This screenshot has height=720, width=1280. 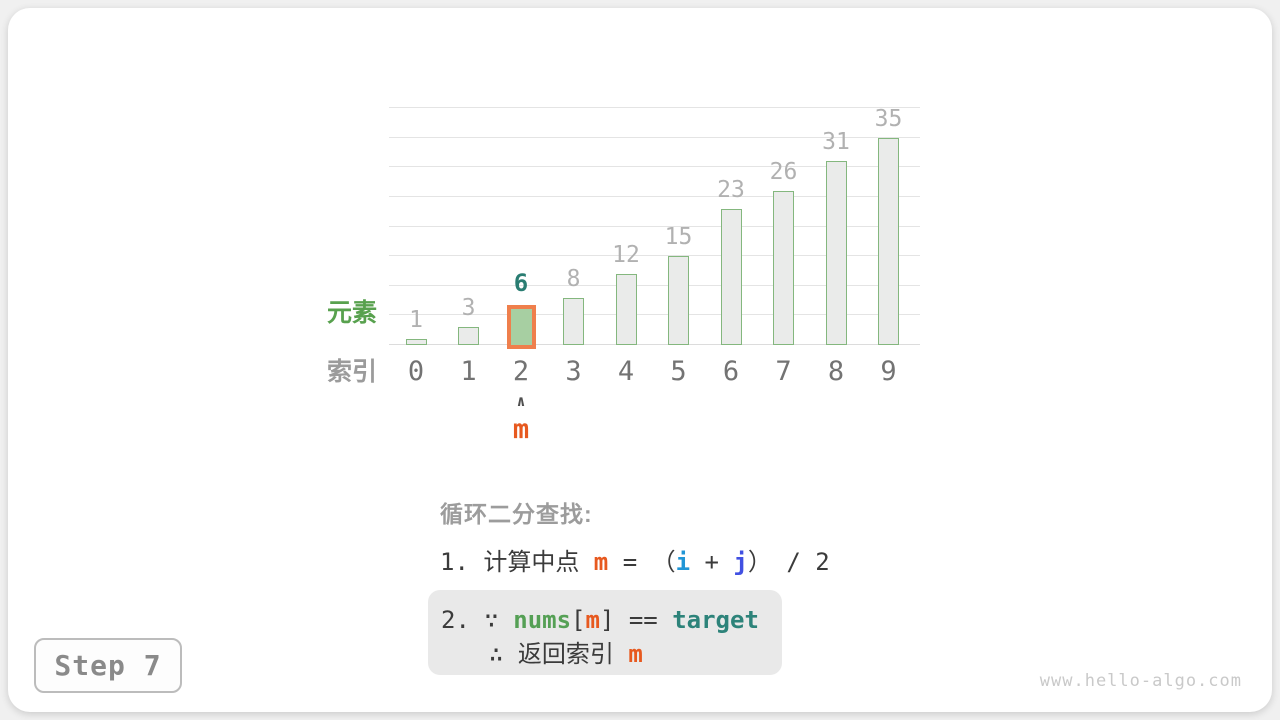 What do you see at coordinates (783, 371) in the screenshot?
I see `index-label-7: 7` at bounding box center [783, 371].